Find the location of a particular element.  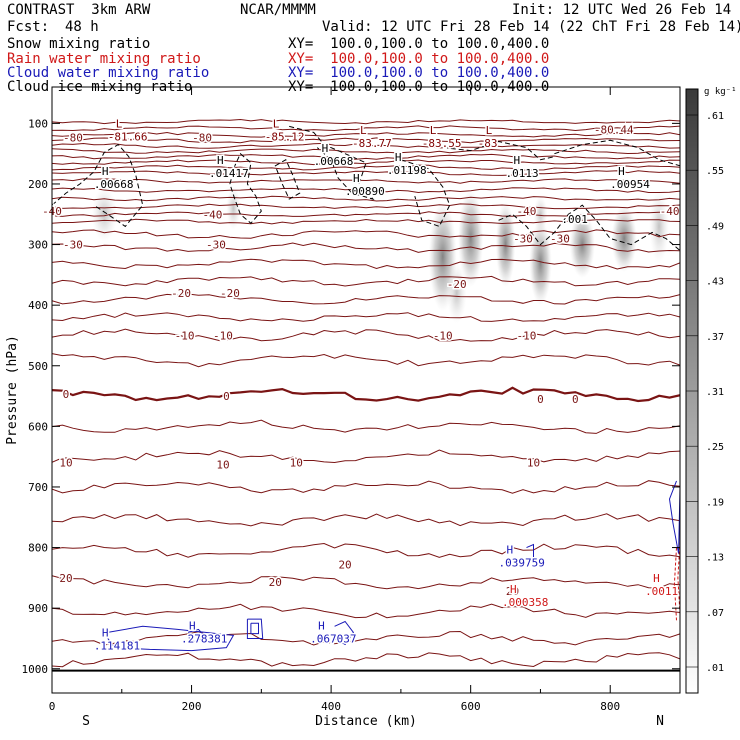

y-tick-label: 100 is located at coordinates (38, 123).